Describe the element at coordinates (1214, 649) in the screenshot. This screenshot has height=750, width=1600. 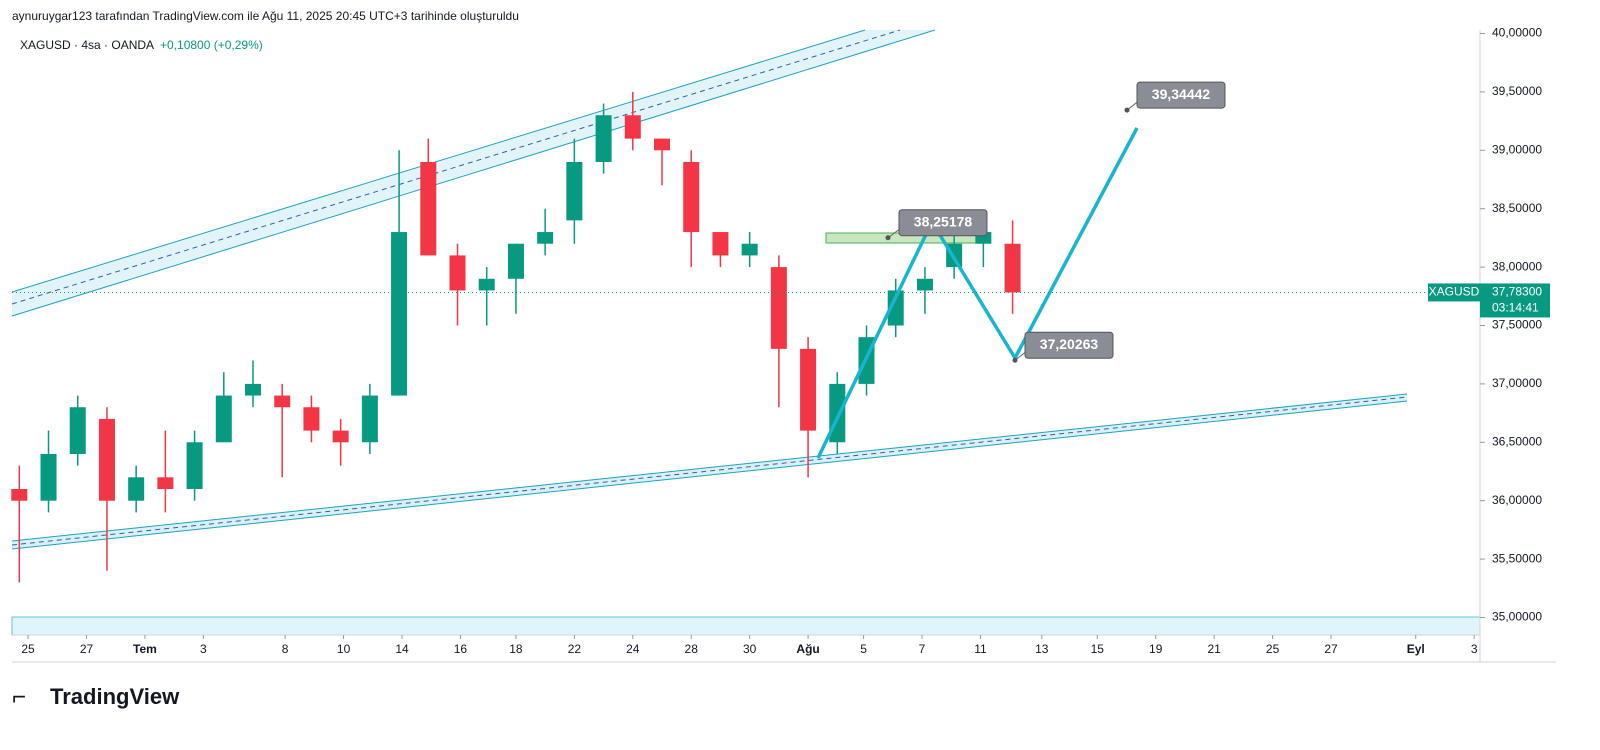
I see `x-tick-label: 21` at that location.